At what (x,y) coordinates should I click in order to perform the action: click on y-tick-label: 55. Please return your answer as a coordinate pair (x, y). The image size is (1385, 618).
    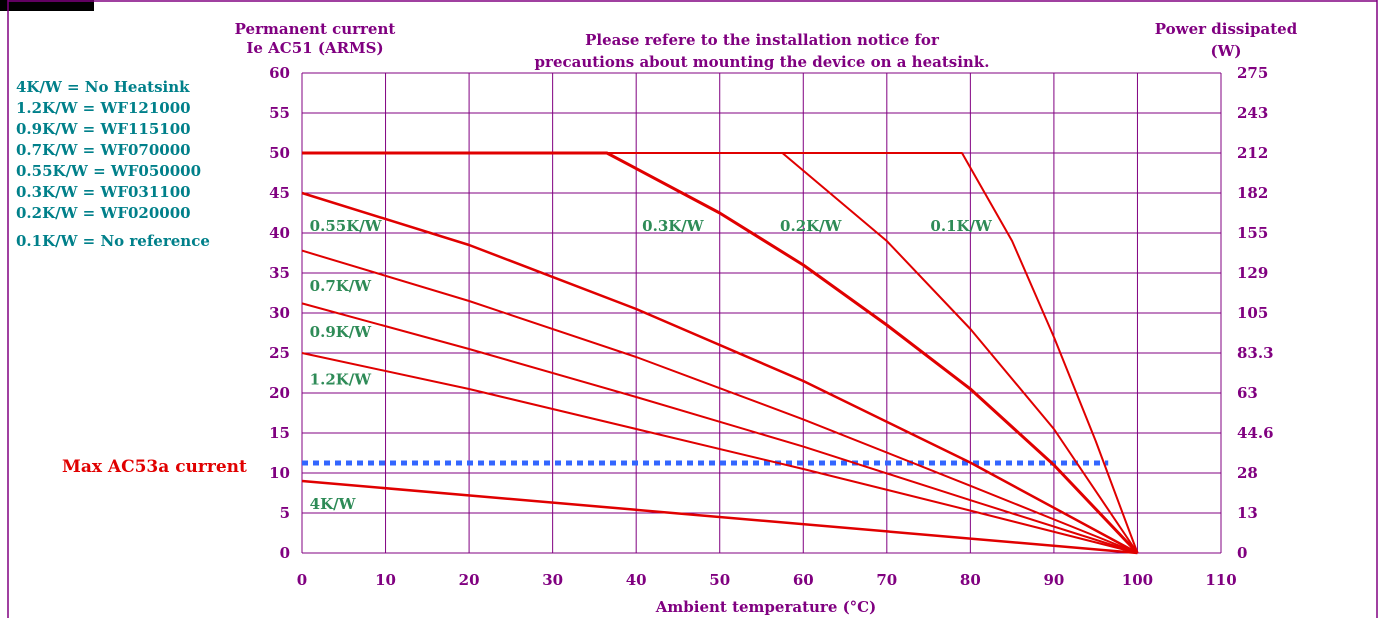
    Looking at the image, I should click on (279, 113).